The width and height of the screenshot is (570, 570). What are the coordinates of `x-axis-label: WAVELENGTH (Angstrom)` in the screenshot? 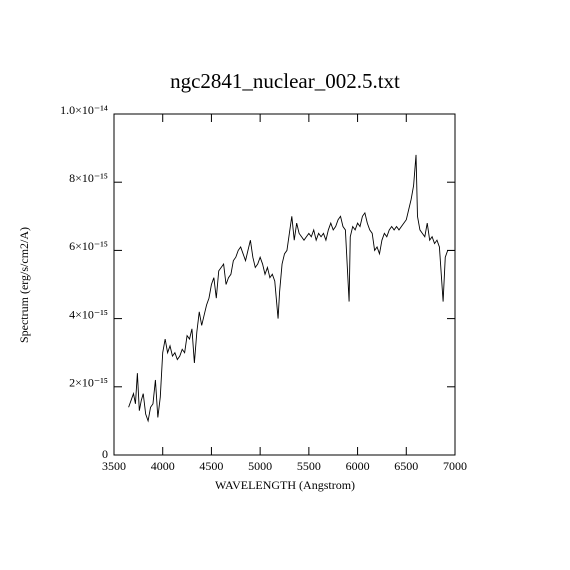 It's located at (285, 485).